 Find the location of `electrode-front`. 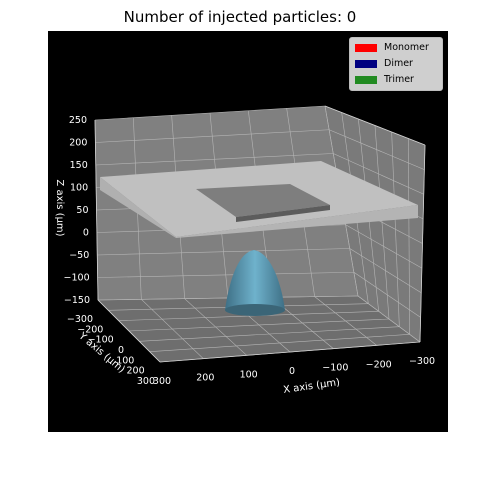

electrode-front is located at coordinates (297, 221).